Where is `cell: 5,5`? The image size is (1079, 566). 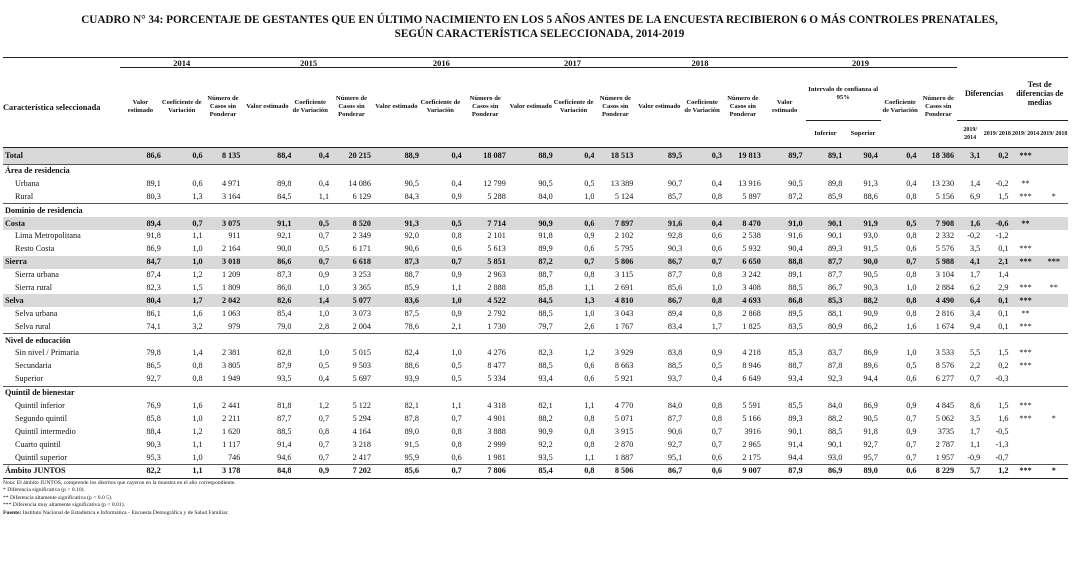
cell: 5,5 is located at coordinates (975, 353).